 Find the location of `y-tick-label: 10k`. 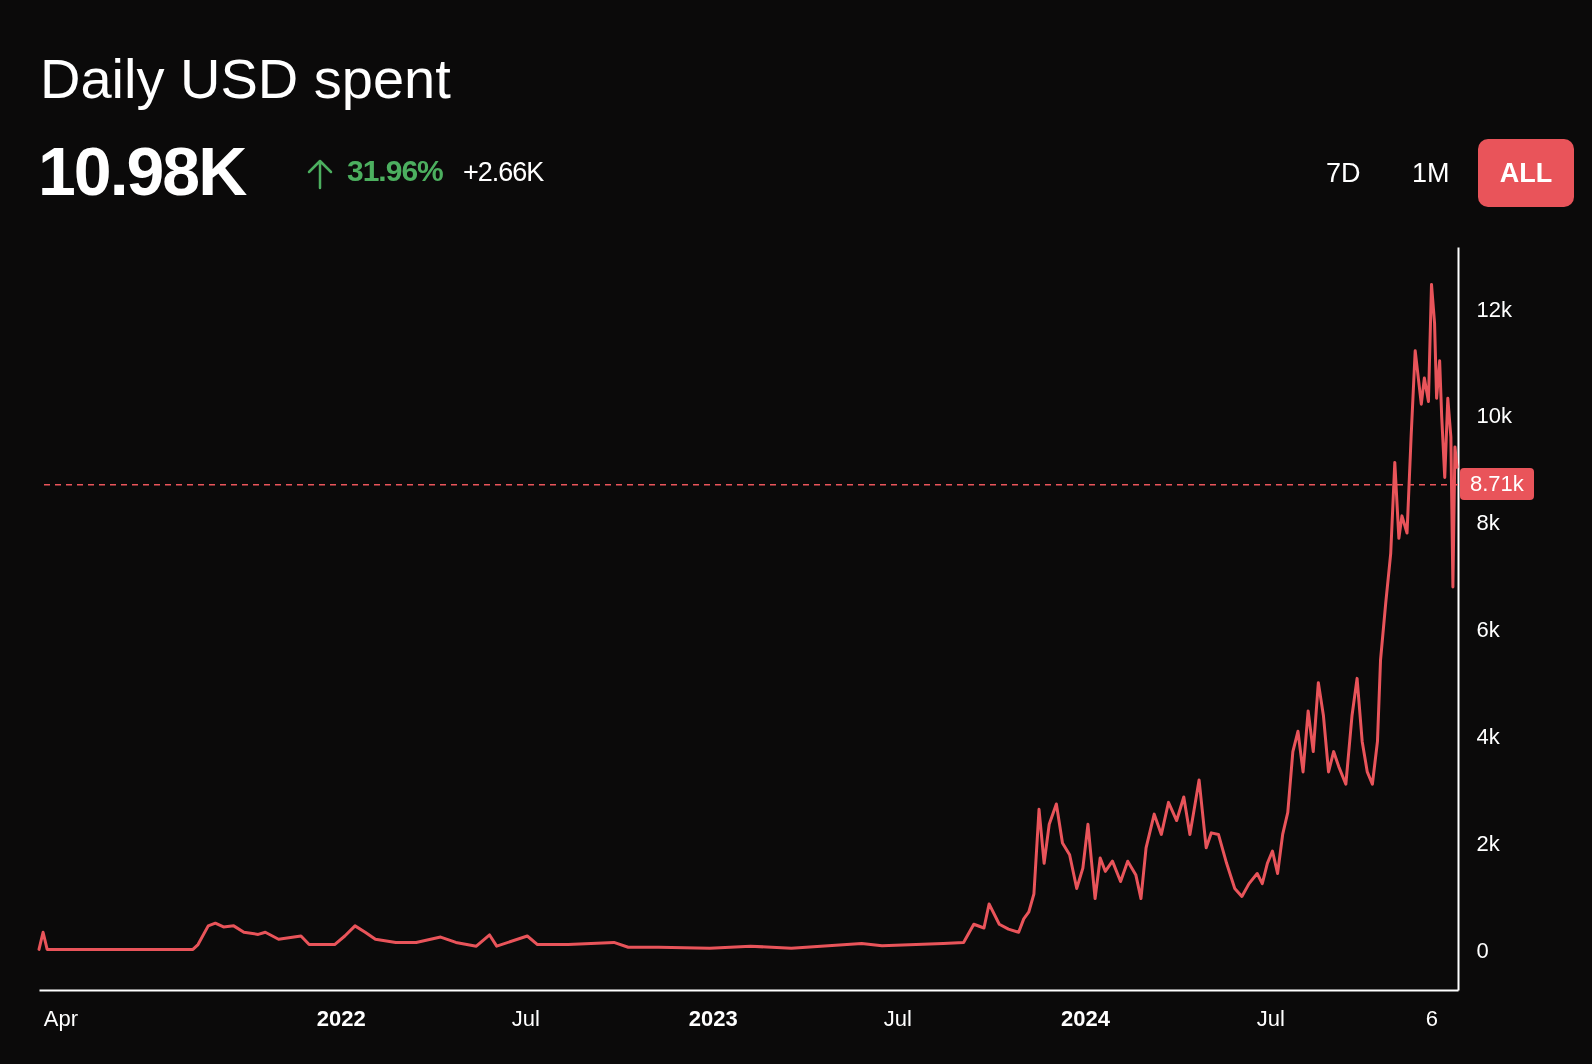

y-tick-label: 10k is located at coordinates (1494, 416).